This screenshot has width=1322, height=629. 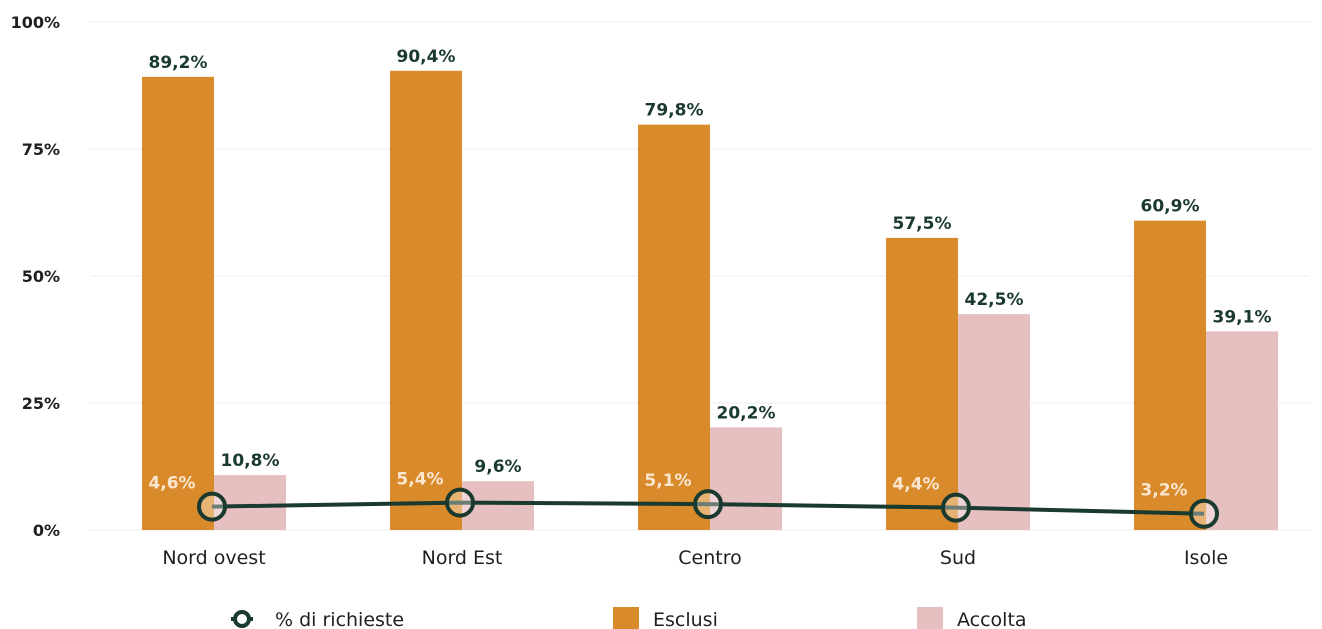 I want to click on bar-value-label: 57,5%, so click(x=922, y=224).